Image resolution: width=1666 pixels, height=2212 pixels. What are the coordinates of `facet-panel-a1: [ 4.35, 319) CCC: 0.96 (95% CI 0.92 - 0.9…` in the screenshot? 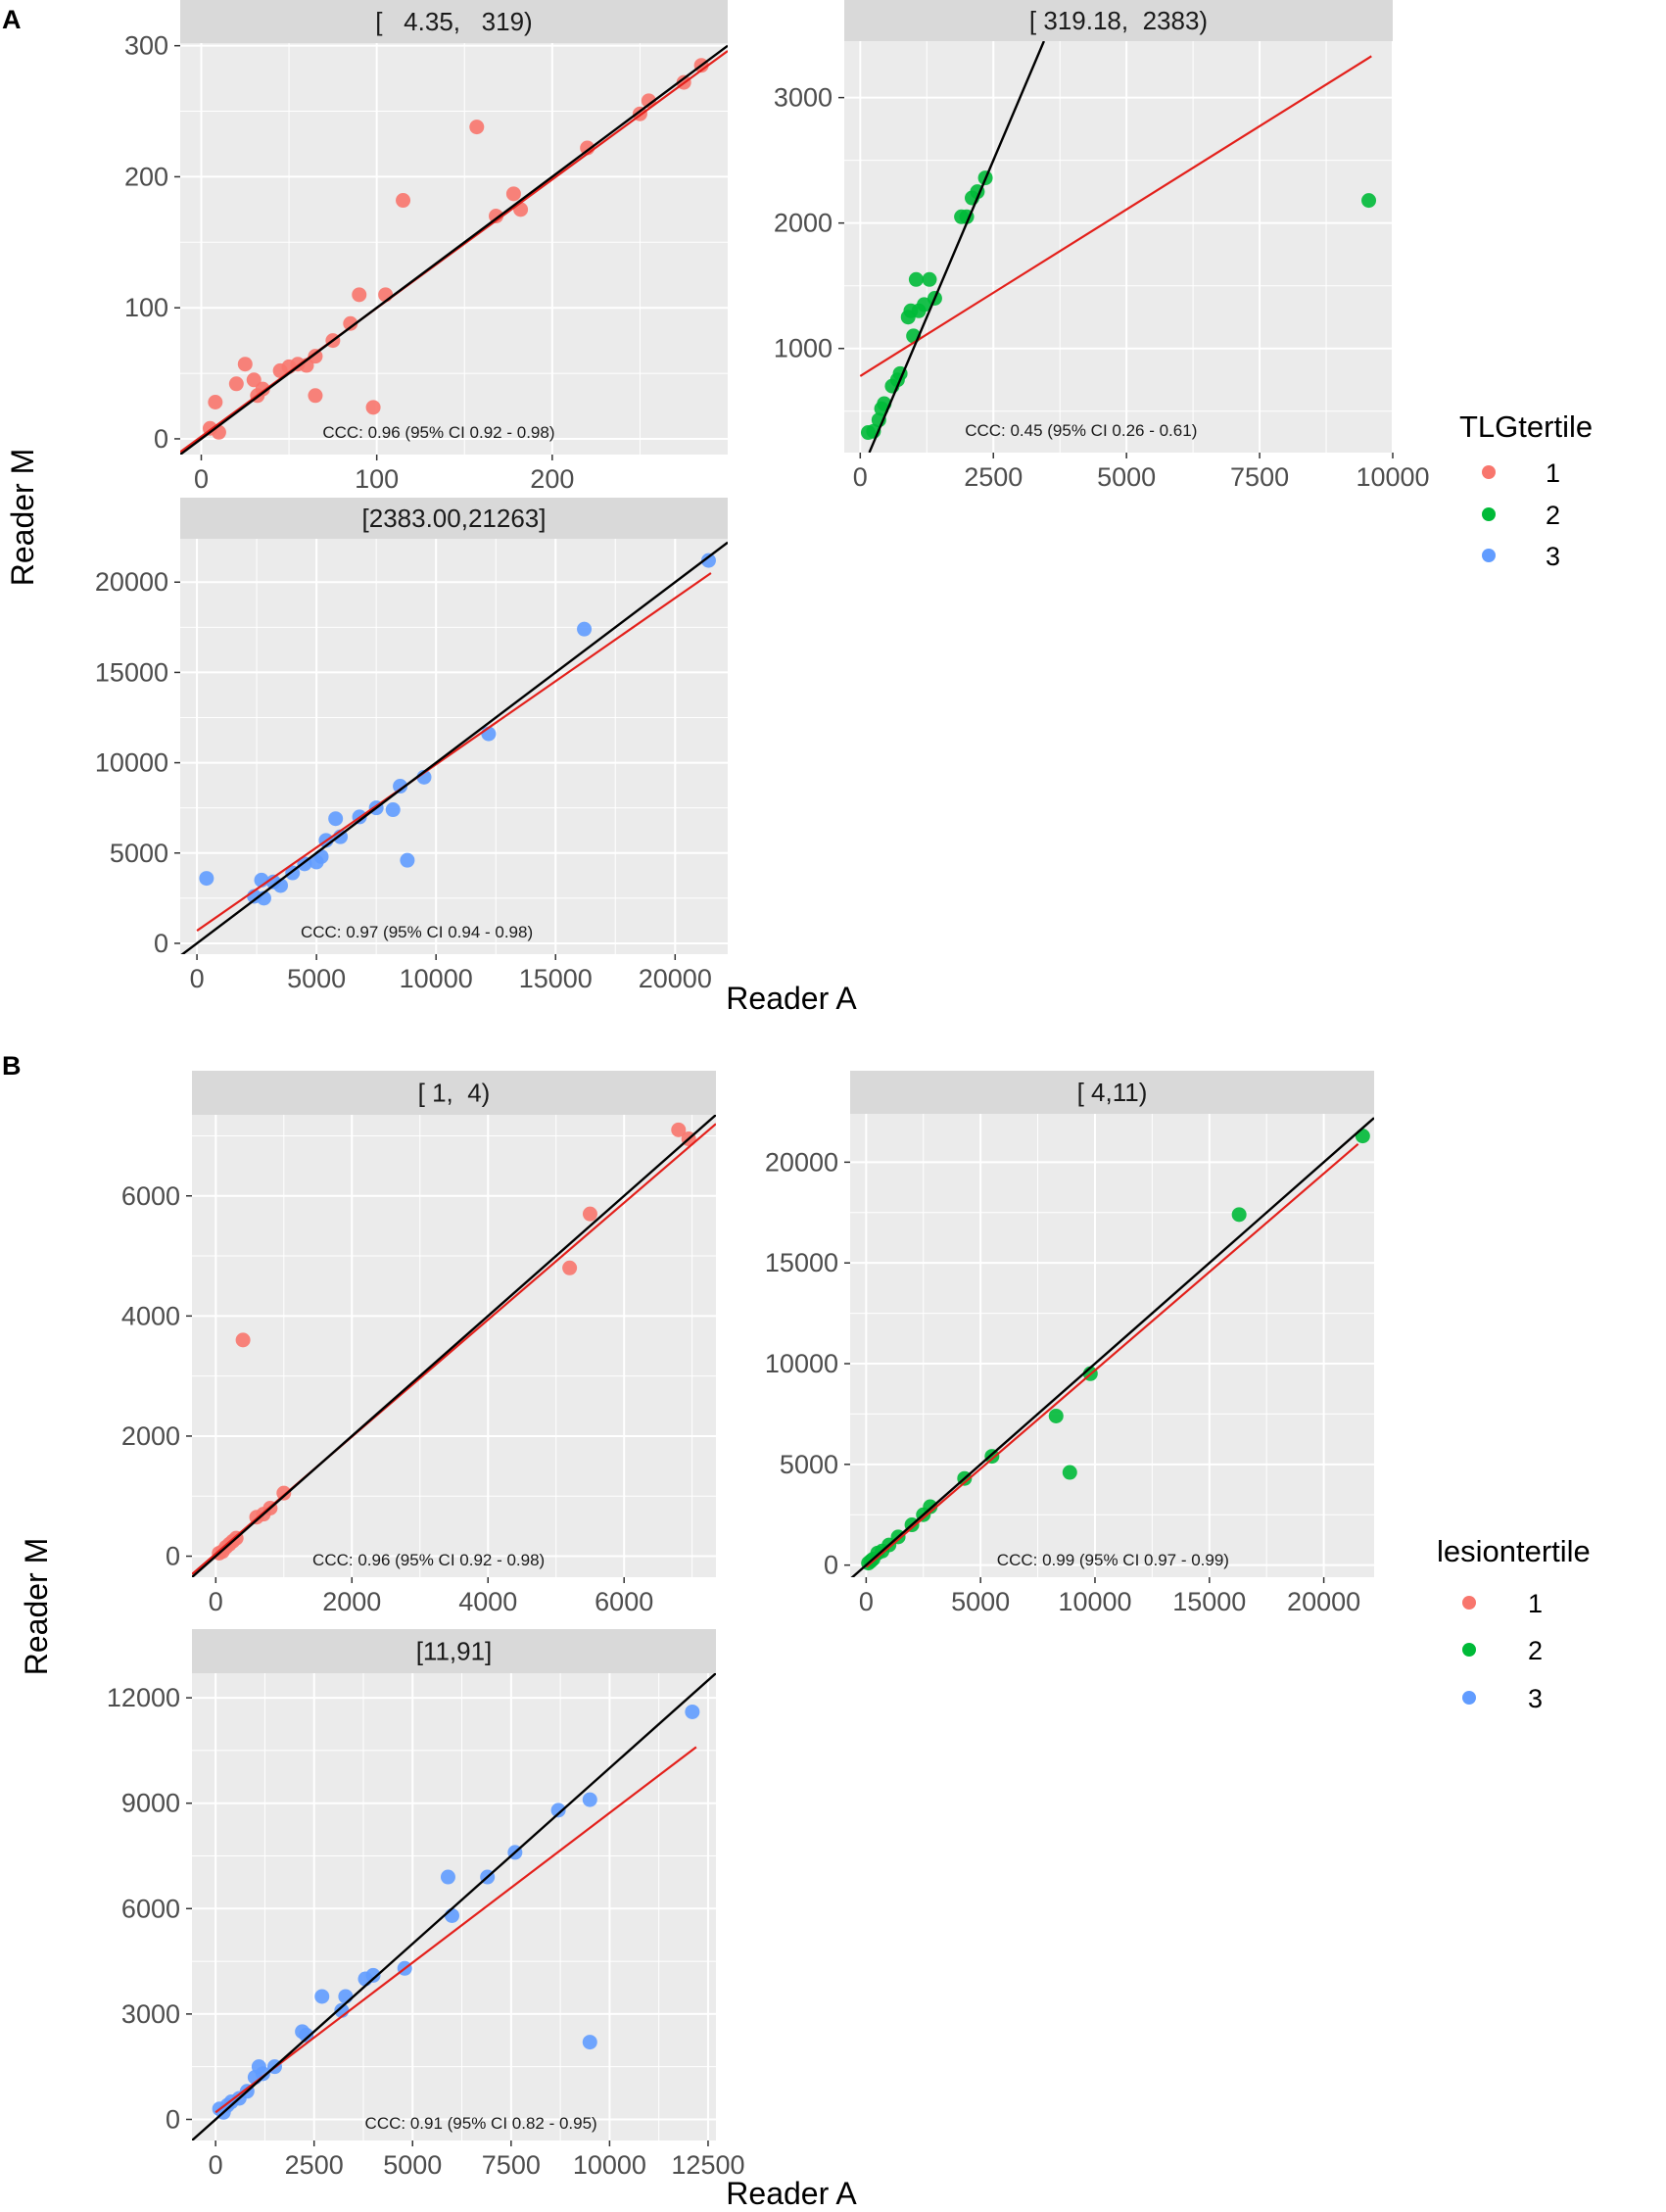 It's located at (426, 247).